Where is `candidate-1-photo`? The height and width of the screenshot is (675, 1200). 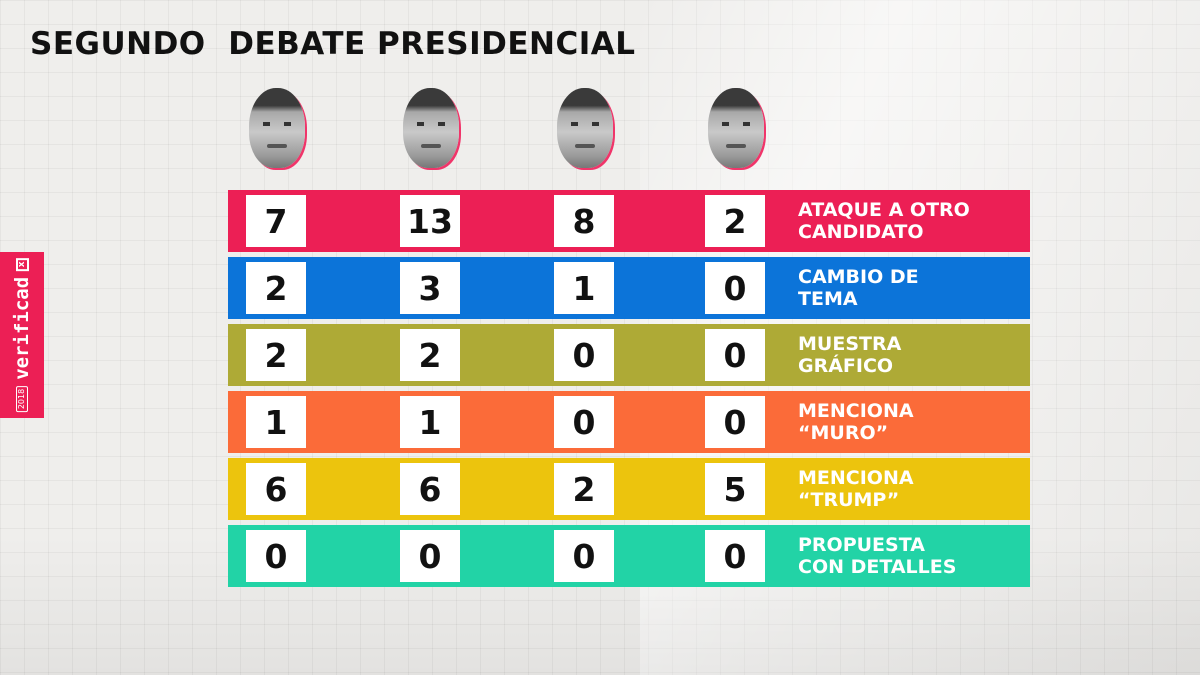 candidate-1-photo is located at coordinates (277, 128).